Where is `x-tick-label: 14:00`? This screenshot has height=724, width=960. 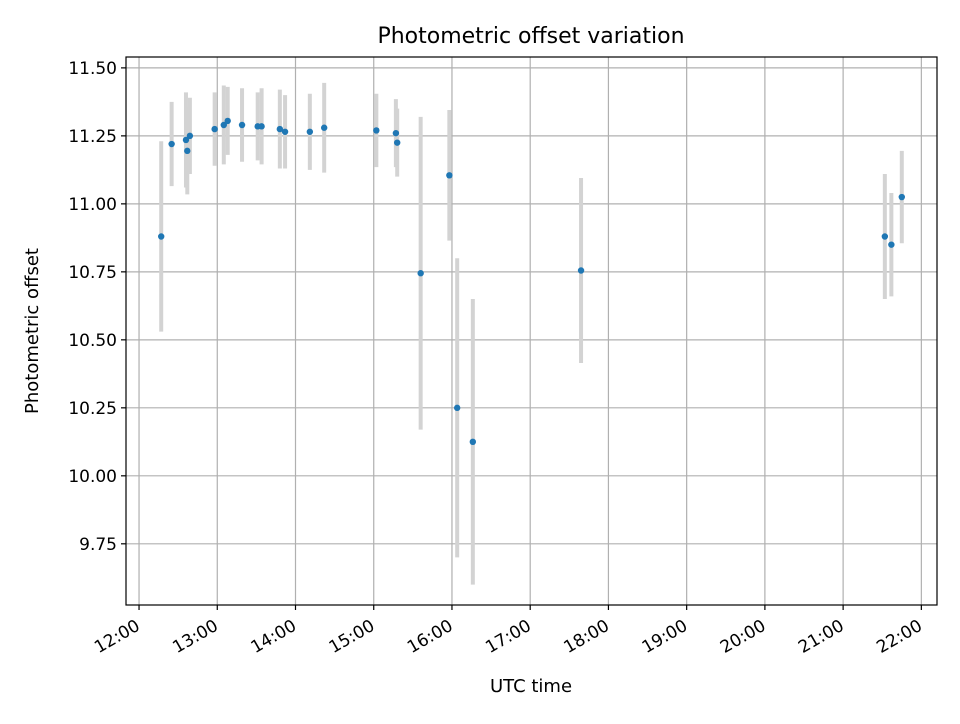 x-tick-label: 14:00 is located at coordinates (274, 637).